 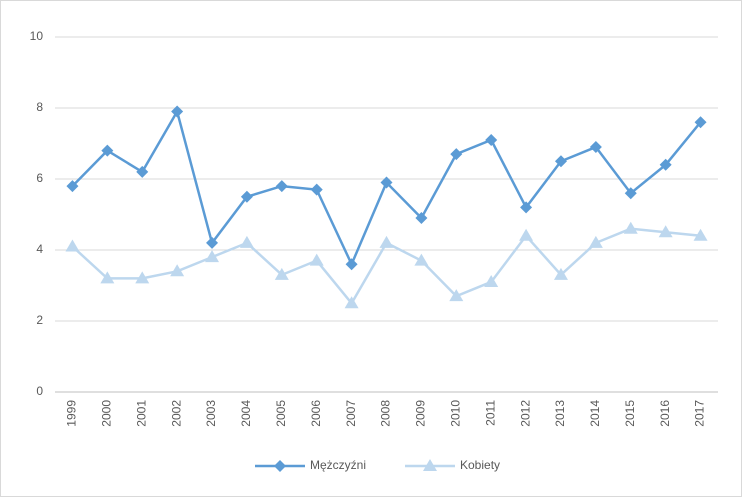 I want to click on x-tick-label: 2003, so click(x=211, y=413).